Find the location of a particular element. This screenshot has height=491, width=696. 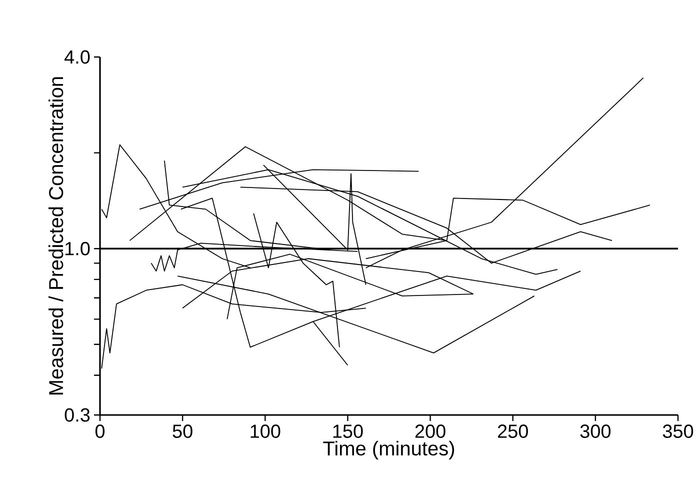

x-tick-label: 150 is located at coordinates (348, 431).